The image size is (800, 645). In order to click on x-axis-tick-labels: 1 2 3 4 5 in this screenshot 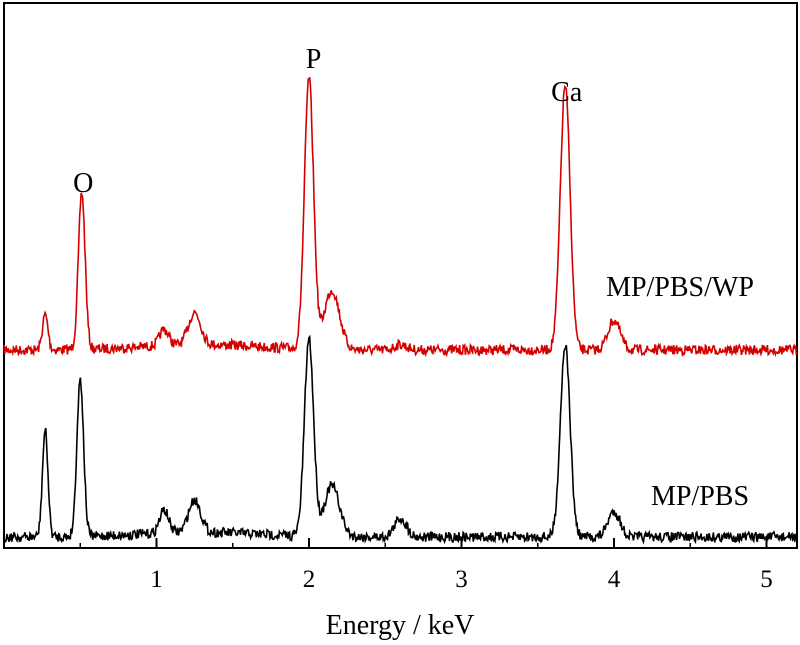, I will do `click(461, 579)`.